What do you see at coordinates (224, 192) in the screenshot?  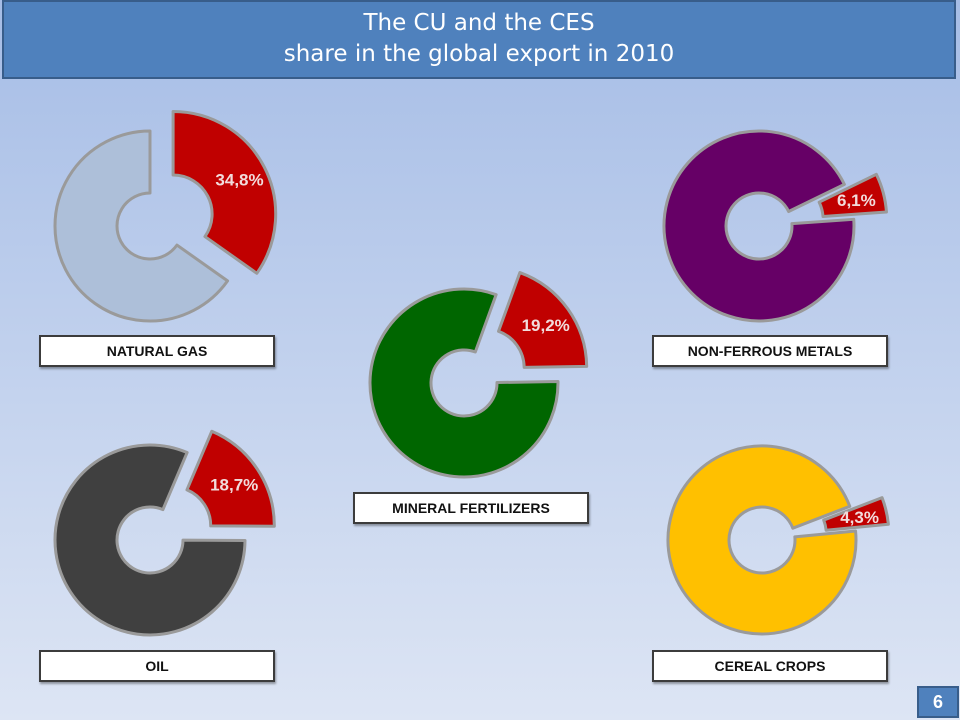 I see `slice-cu-ces-natural-gas` at bounding box center [224, 192].